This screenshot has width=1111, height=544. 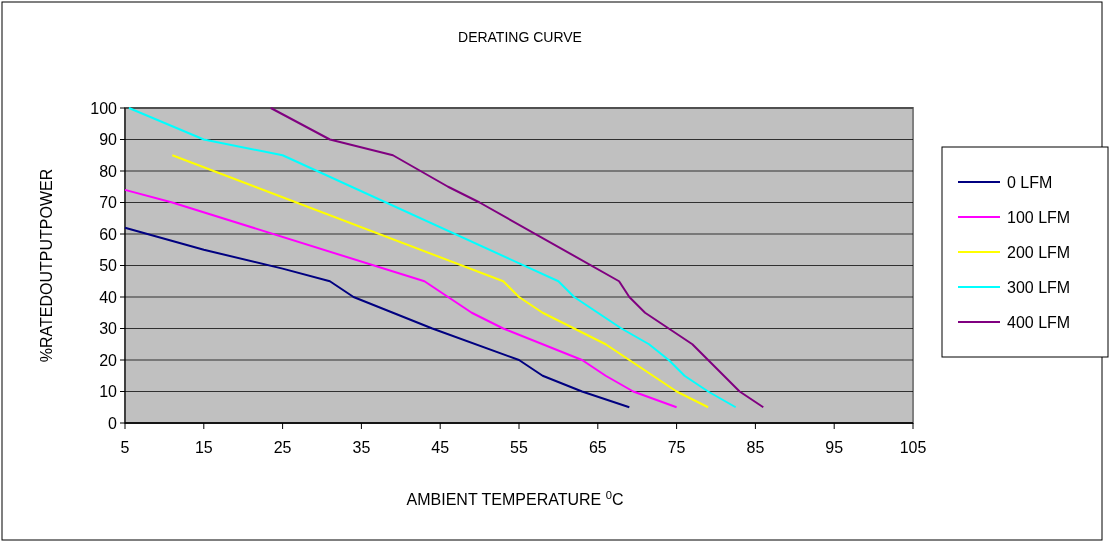 I want to click on legend-label: 300 LFM, so click(x=1039, y=287).